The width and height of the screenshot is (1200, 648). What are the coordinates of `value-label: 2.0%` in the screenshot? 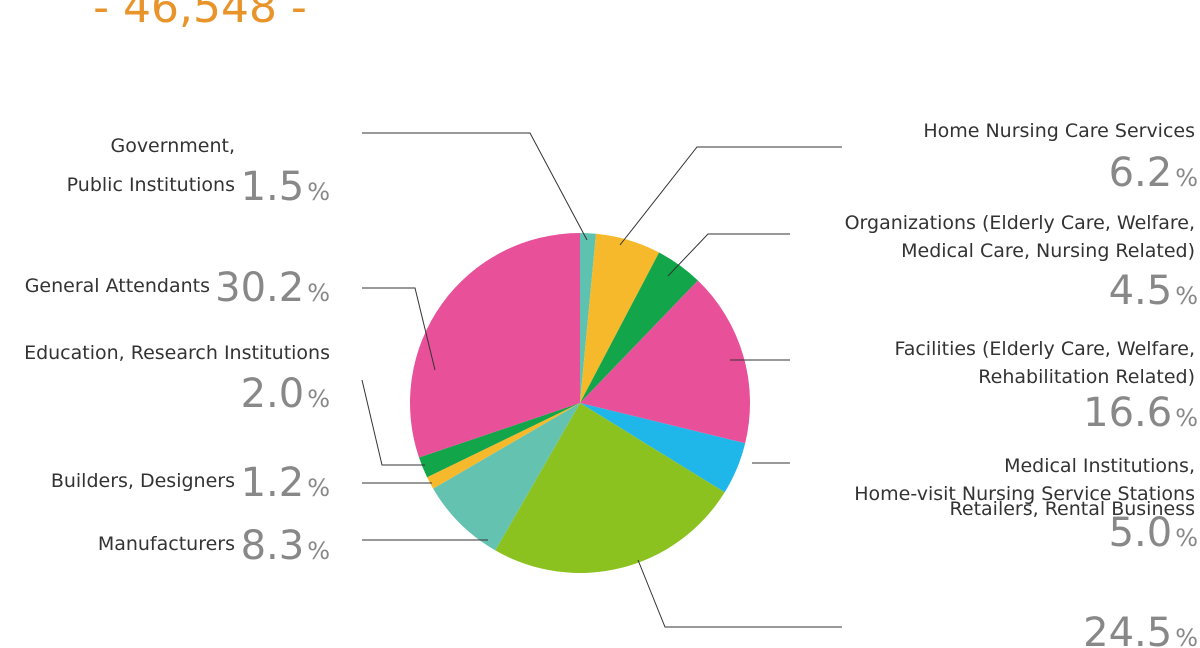 It's located at (285, 394).